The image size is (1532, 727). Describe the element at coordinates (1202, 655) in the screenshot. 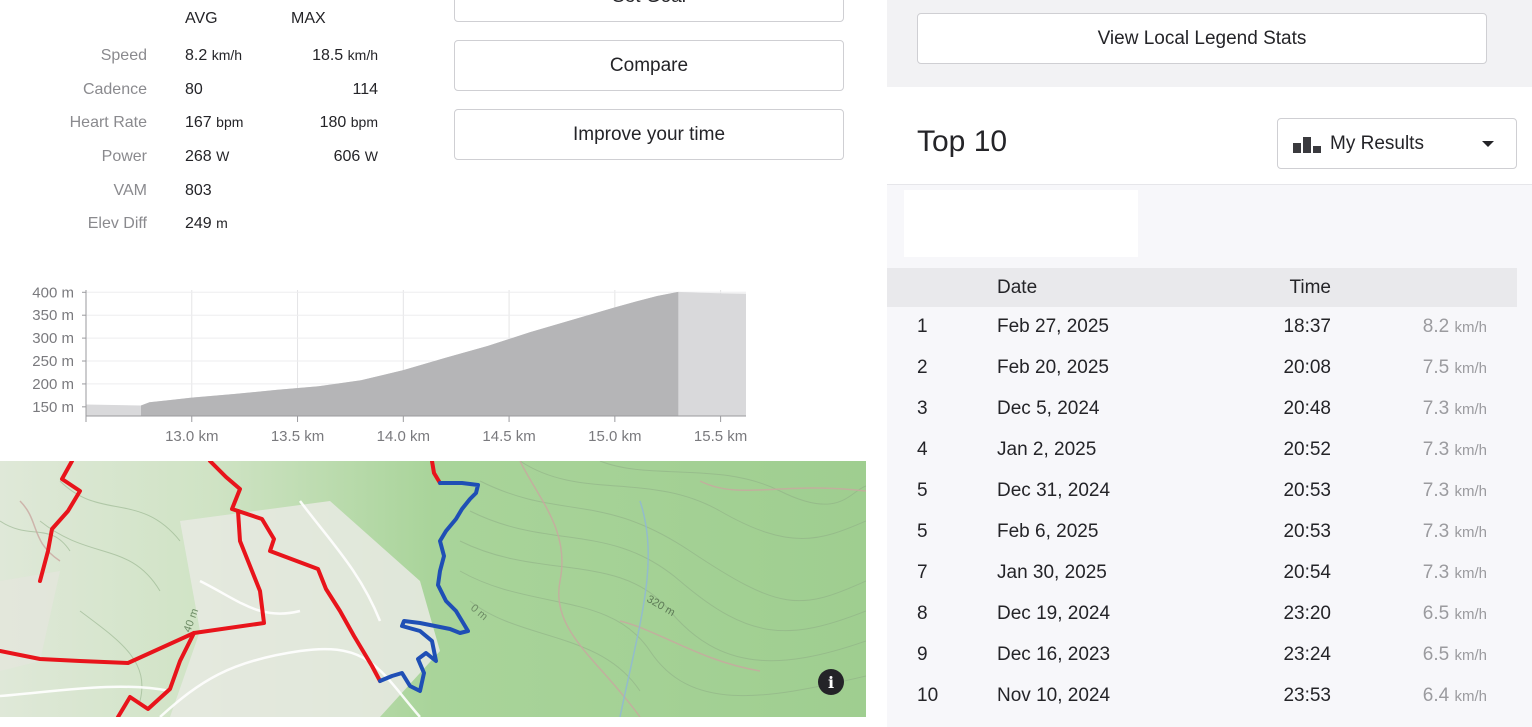

I see `table-row: 9 Dec 16, 2023 23:24 6.5 km/h` at that location.